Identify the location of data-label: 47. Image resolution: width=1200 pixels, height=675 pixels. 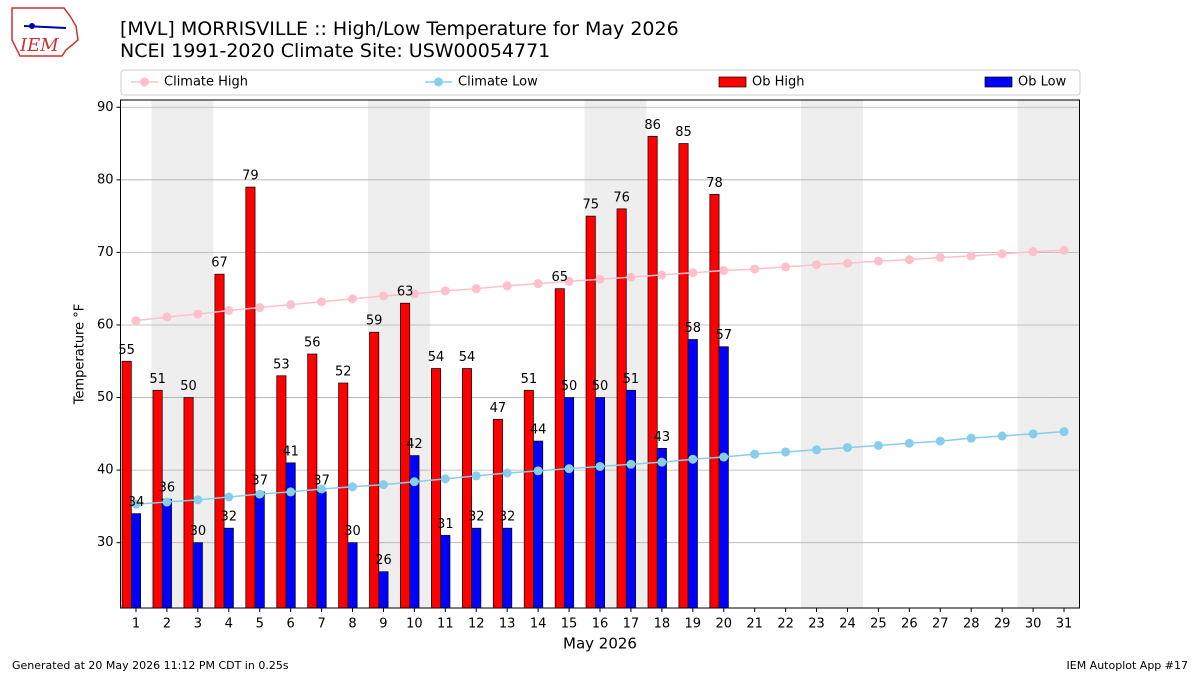
(498, 408).